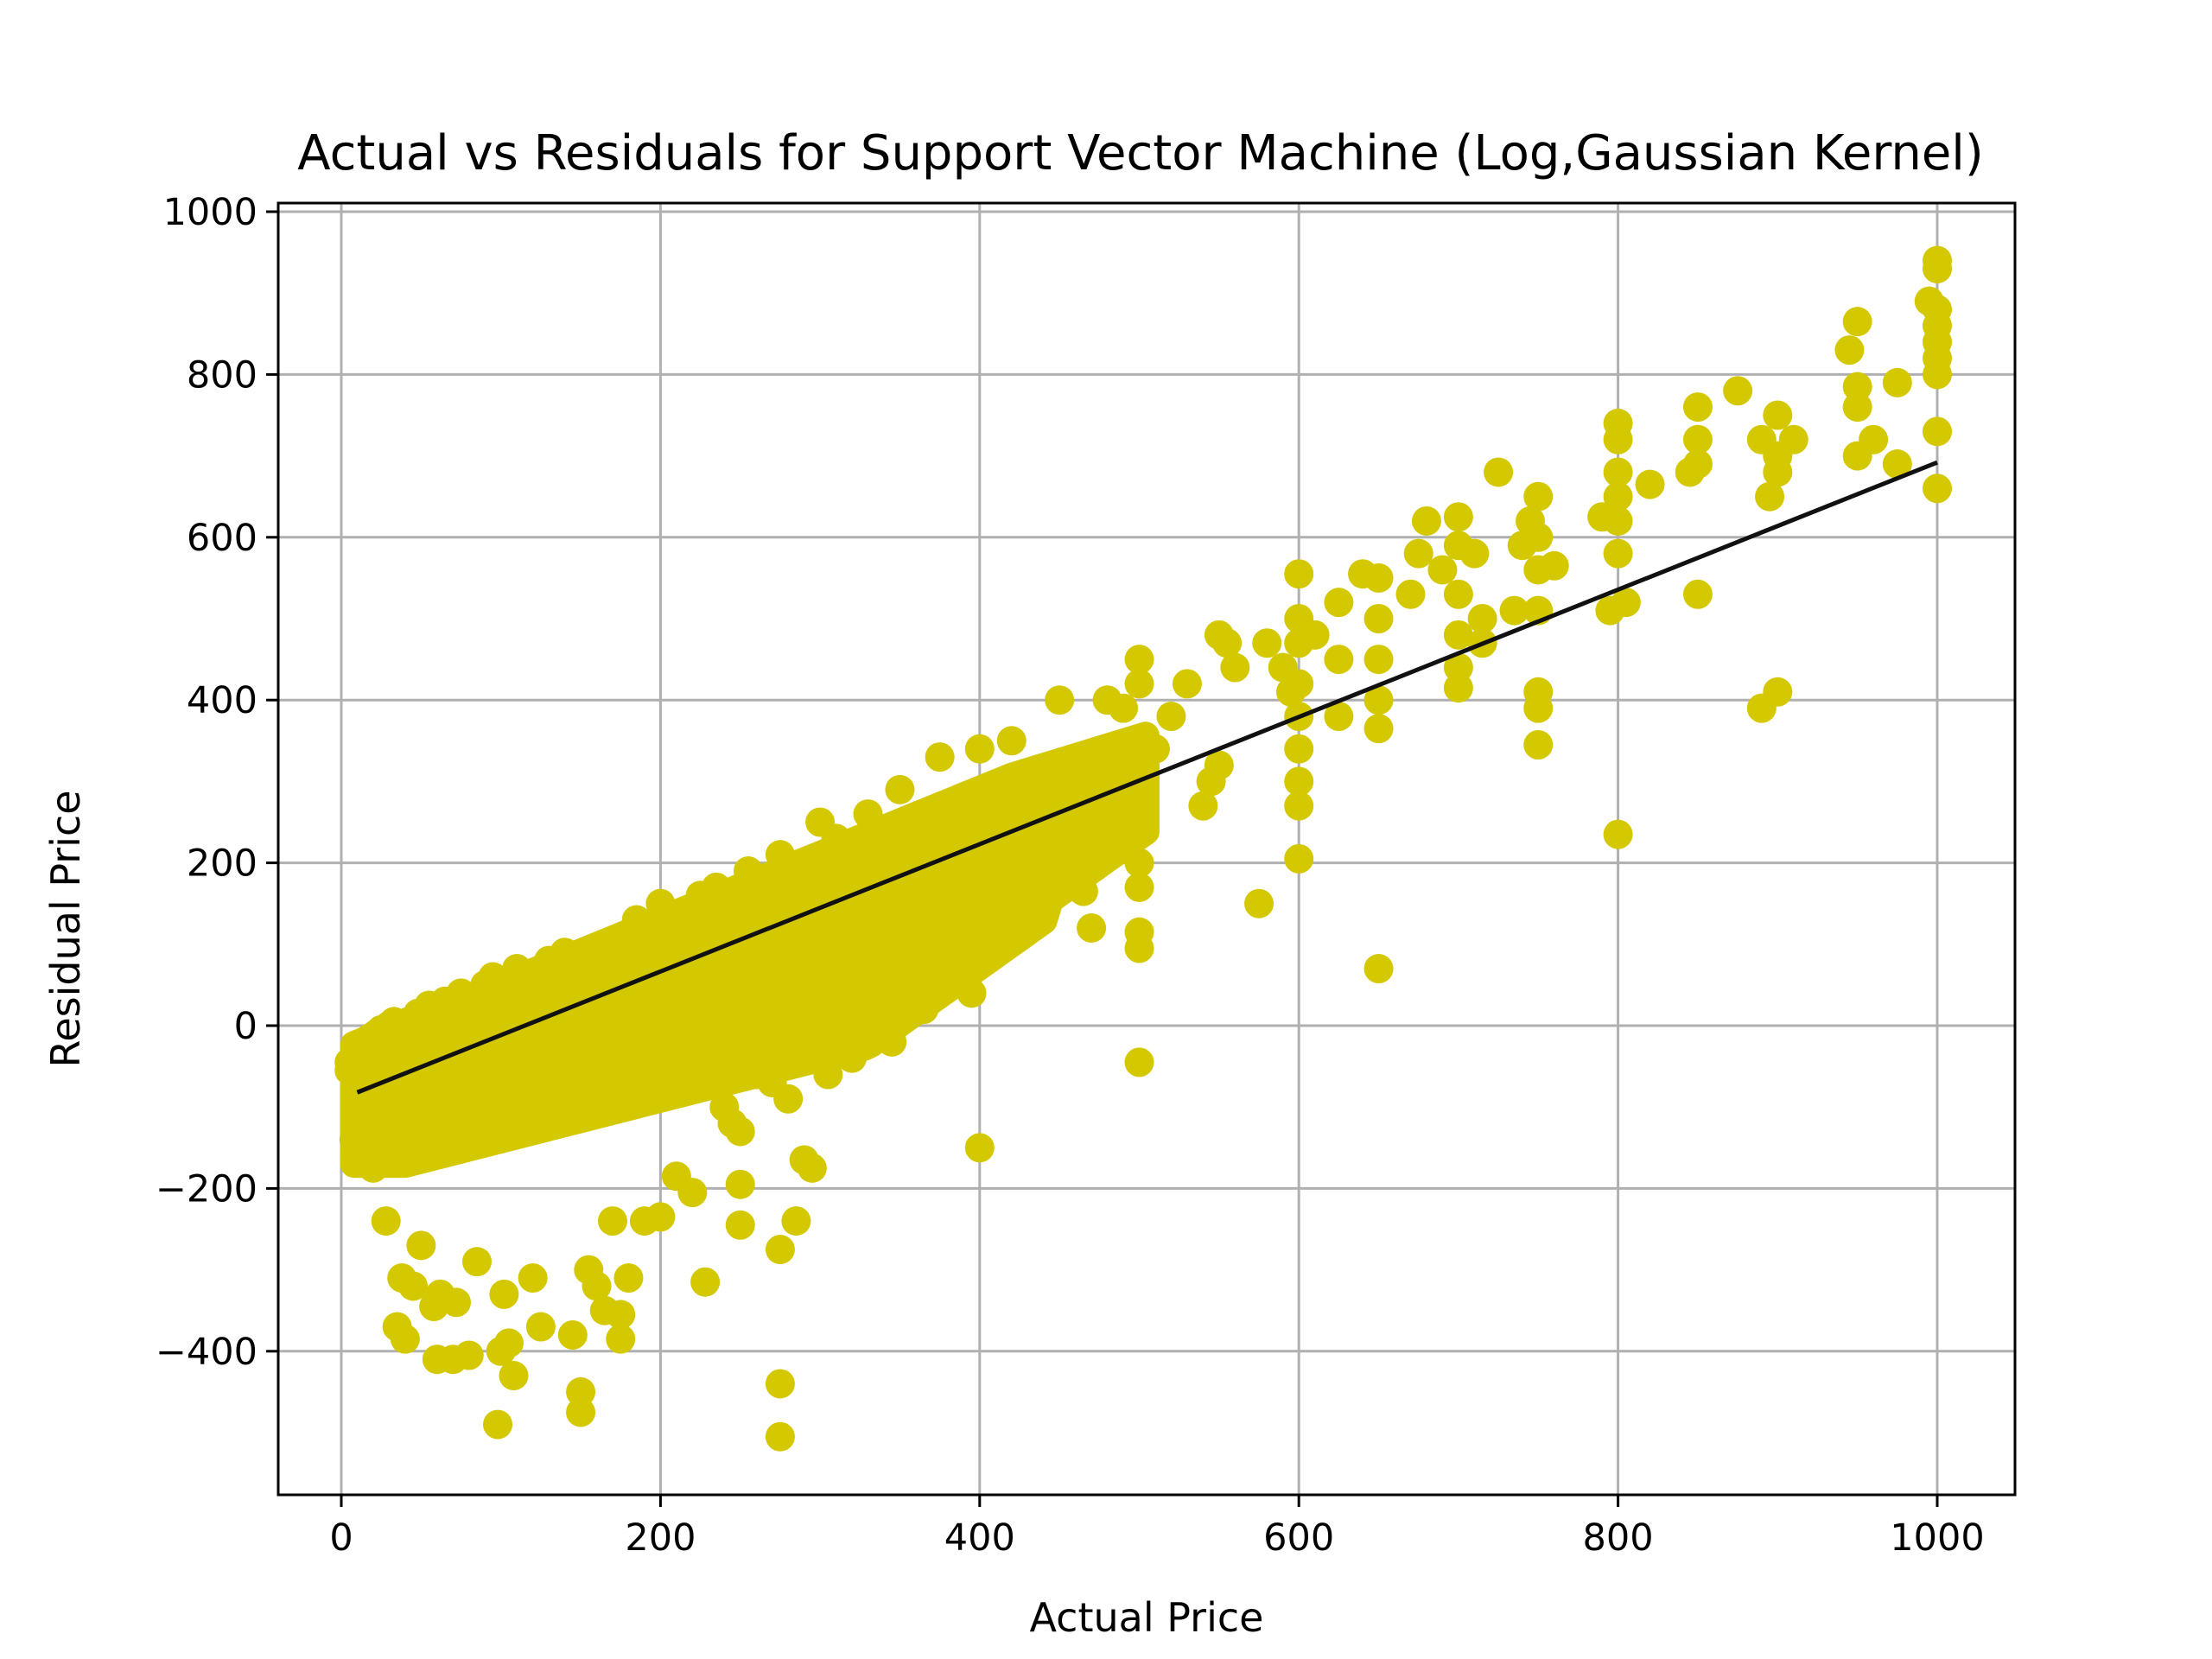 This screenshot has width=2212, height=1659. What do you see at coordinates (222, 700) in the screenshot?
I see `y-tick-label: 400` at bounding box center [222, 700].